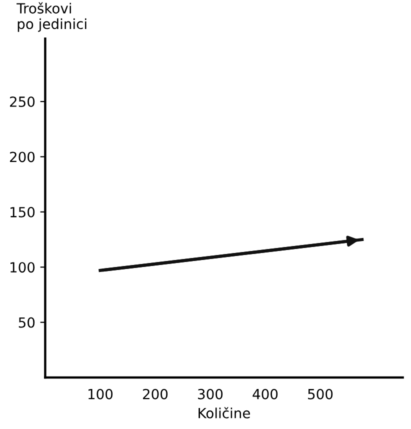  I want to click on x-tick-label: 400, so click(265, 394).